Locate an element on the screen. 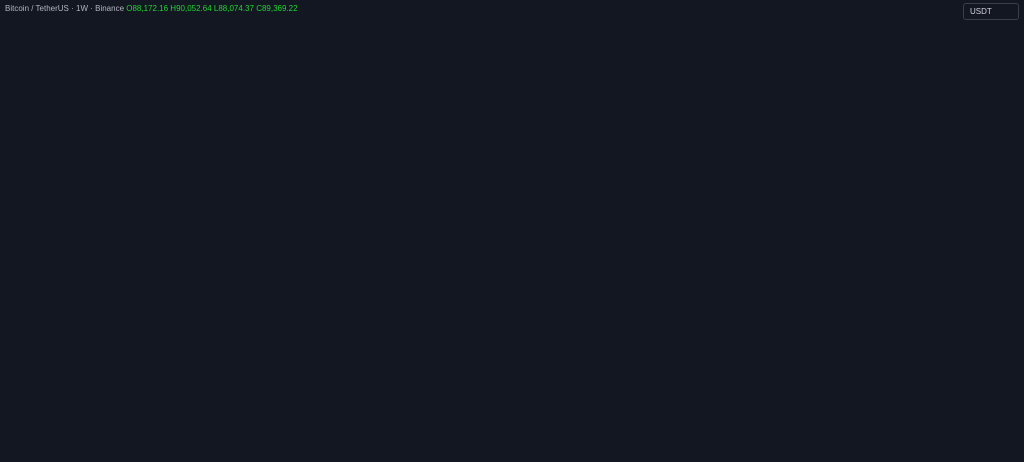 The image size is (1024, 462). annotation-text: 31 Jul, 2024 is located at coordinates (242, 163).